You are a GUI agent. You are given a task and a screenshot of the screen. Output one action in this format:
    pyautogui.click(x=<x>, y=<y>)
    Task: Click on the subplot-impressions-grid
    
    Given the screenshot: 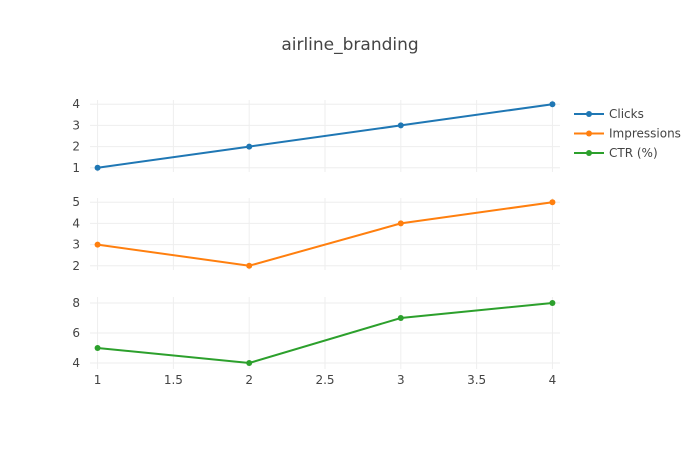 What is the action you would take?
    pyautogui.click(x=325, y=234)
    